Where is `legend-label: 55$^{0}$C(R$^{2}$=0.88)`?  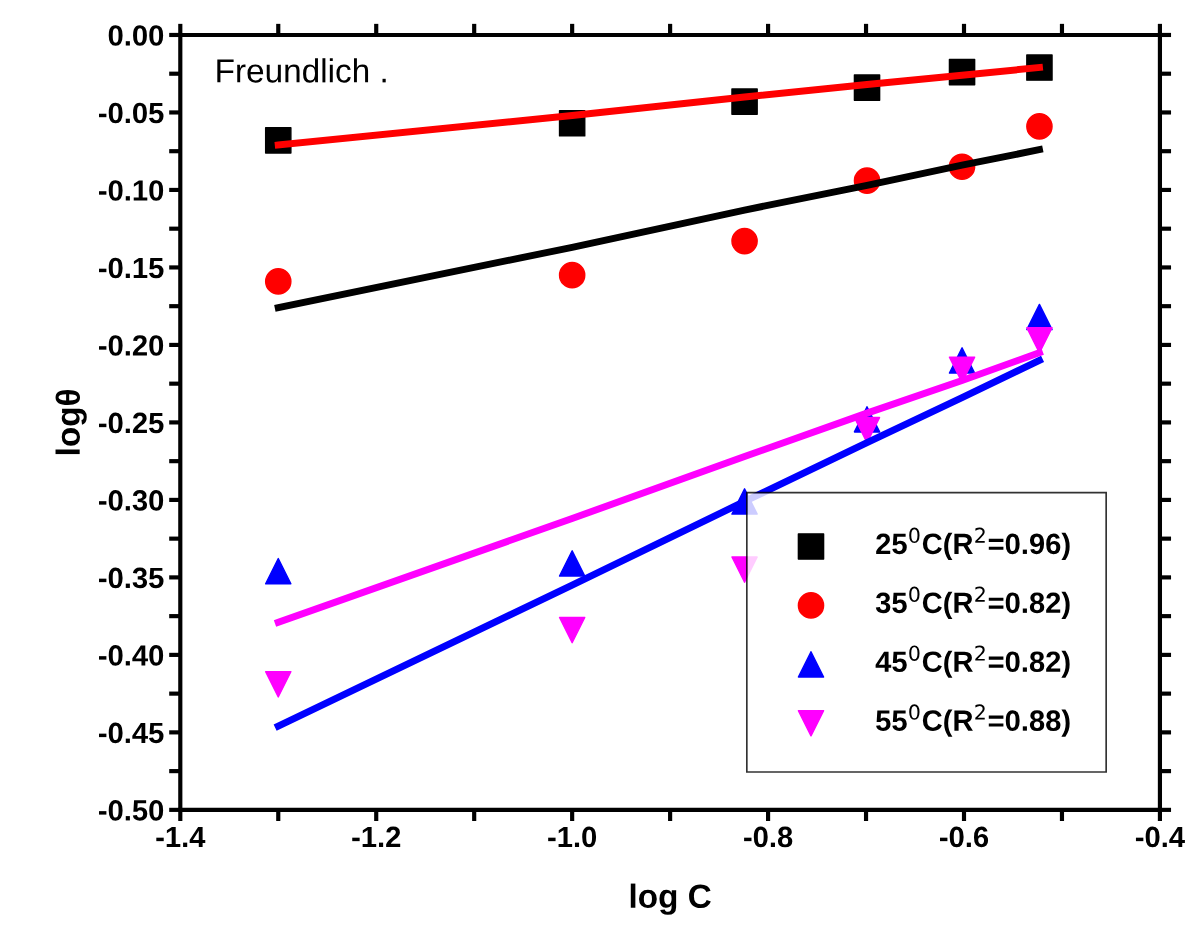
legend-label: 55$^{0}$C(R$^{2}$=0.88) is located at coordinates (973, 720).